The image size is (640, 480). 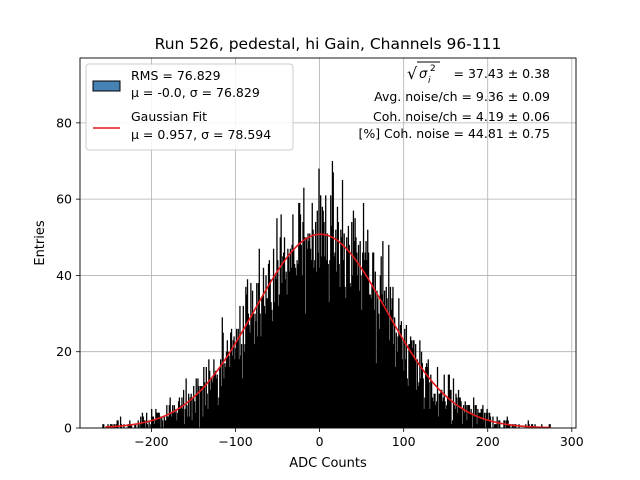 I want to click on y-tick-label: 60, so click(x=64, y=199).